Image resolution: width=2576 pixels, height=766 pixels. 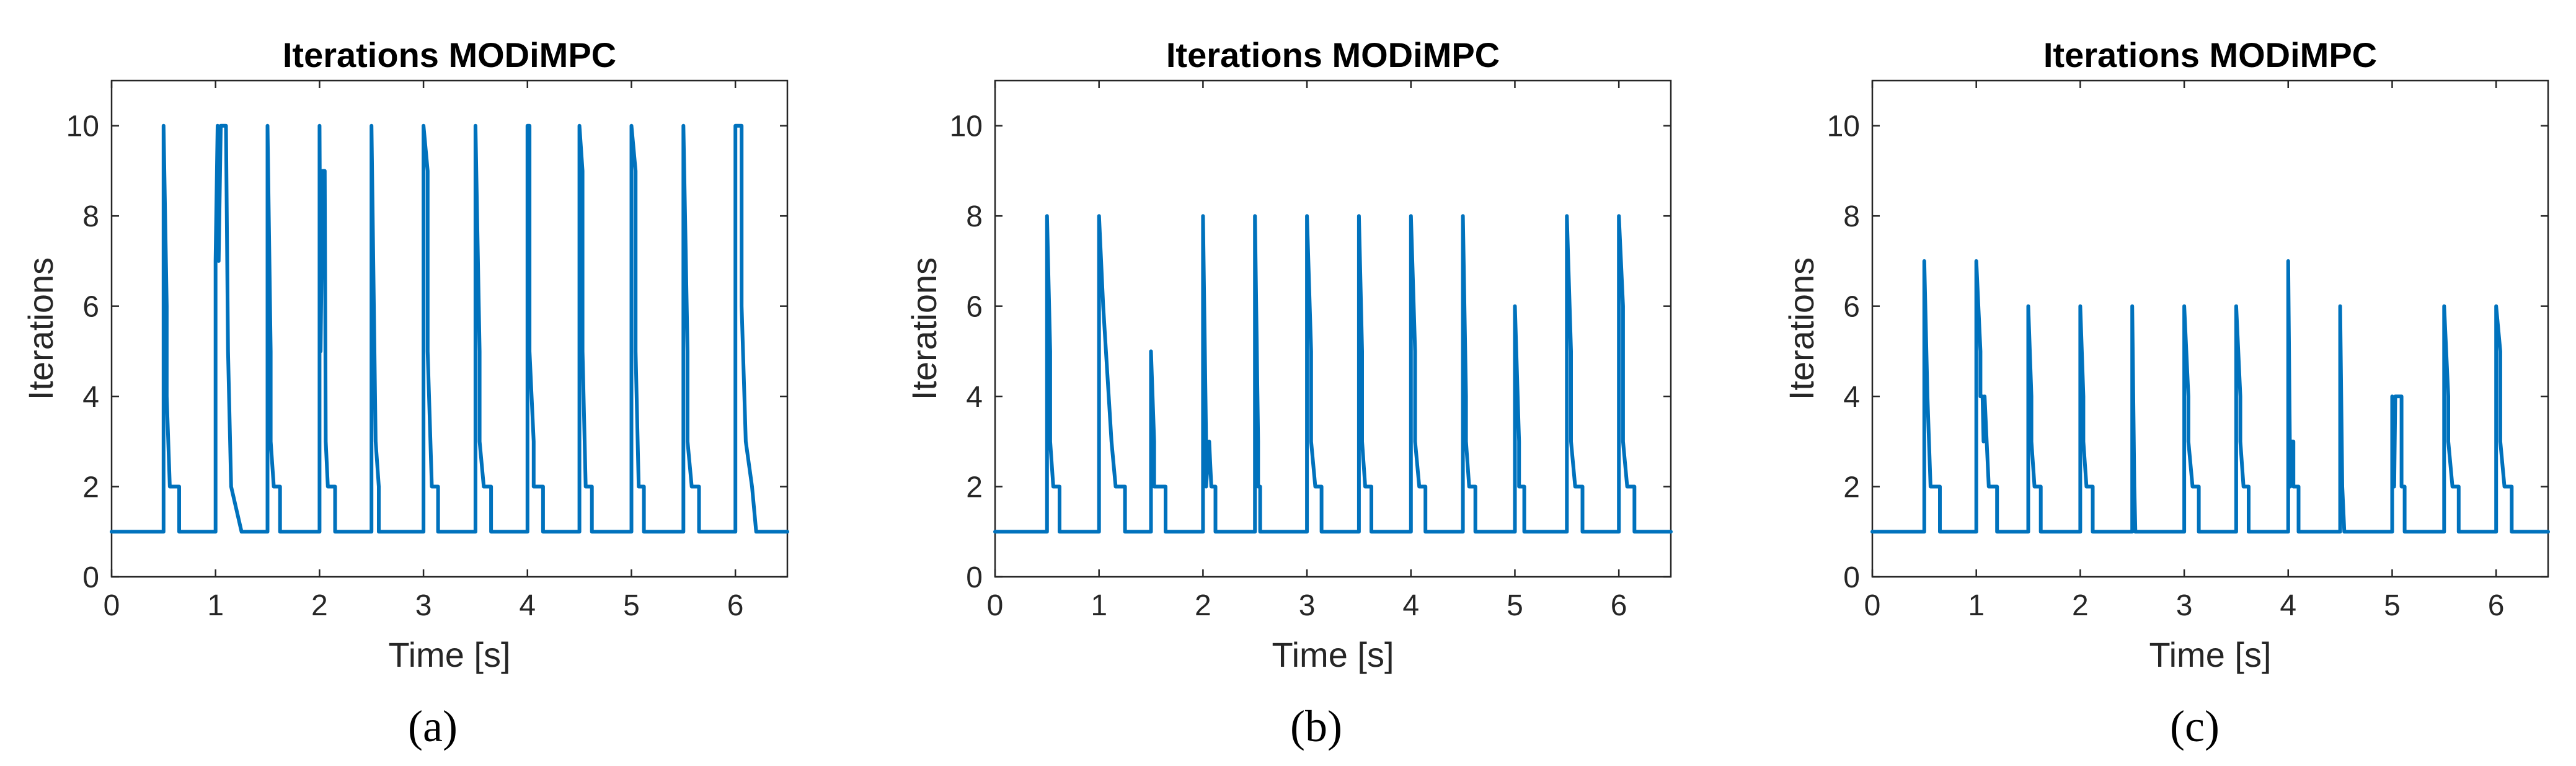 I want to click on panel-caption: (c), so click(x=2195, y=726).